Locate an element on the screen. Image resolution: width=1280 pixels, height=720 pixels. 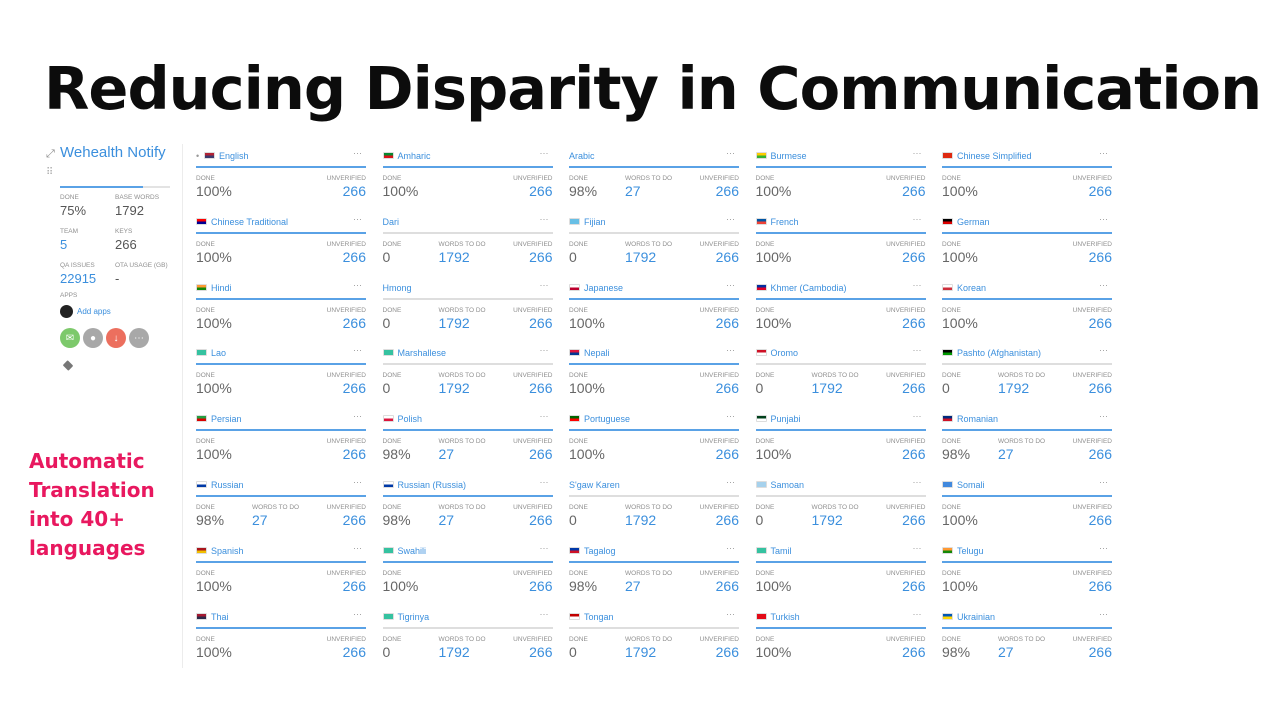
language-name: Somali is located at coordinates (971, 485).